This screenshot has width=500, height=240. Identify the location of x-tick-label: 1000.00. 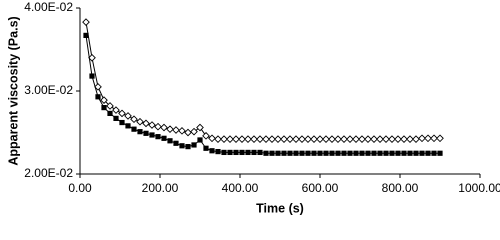
(479, 188).